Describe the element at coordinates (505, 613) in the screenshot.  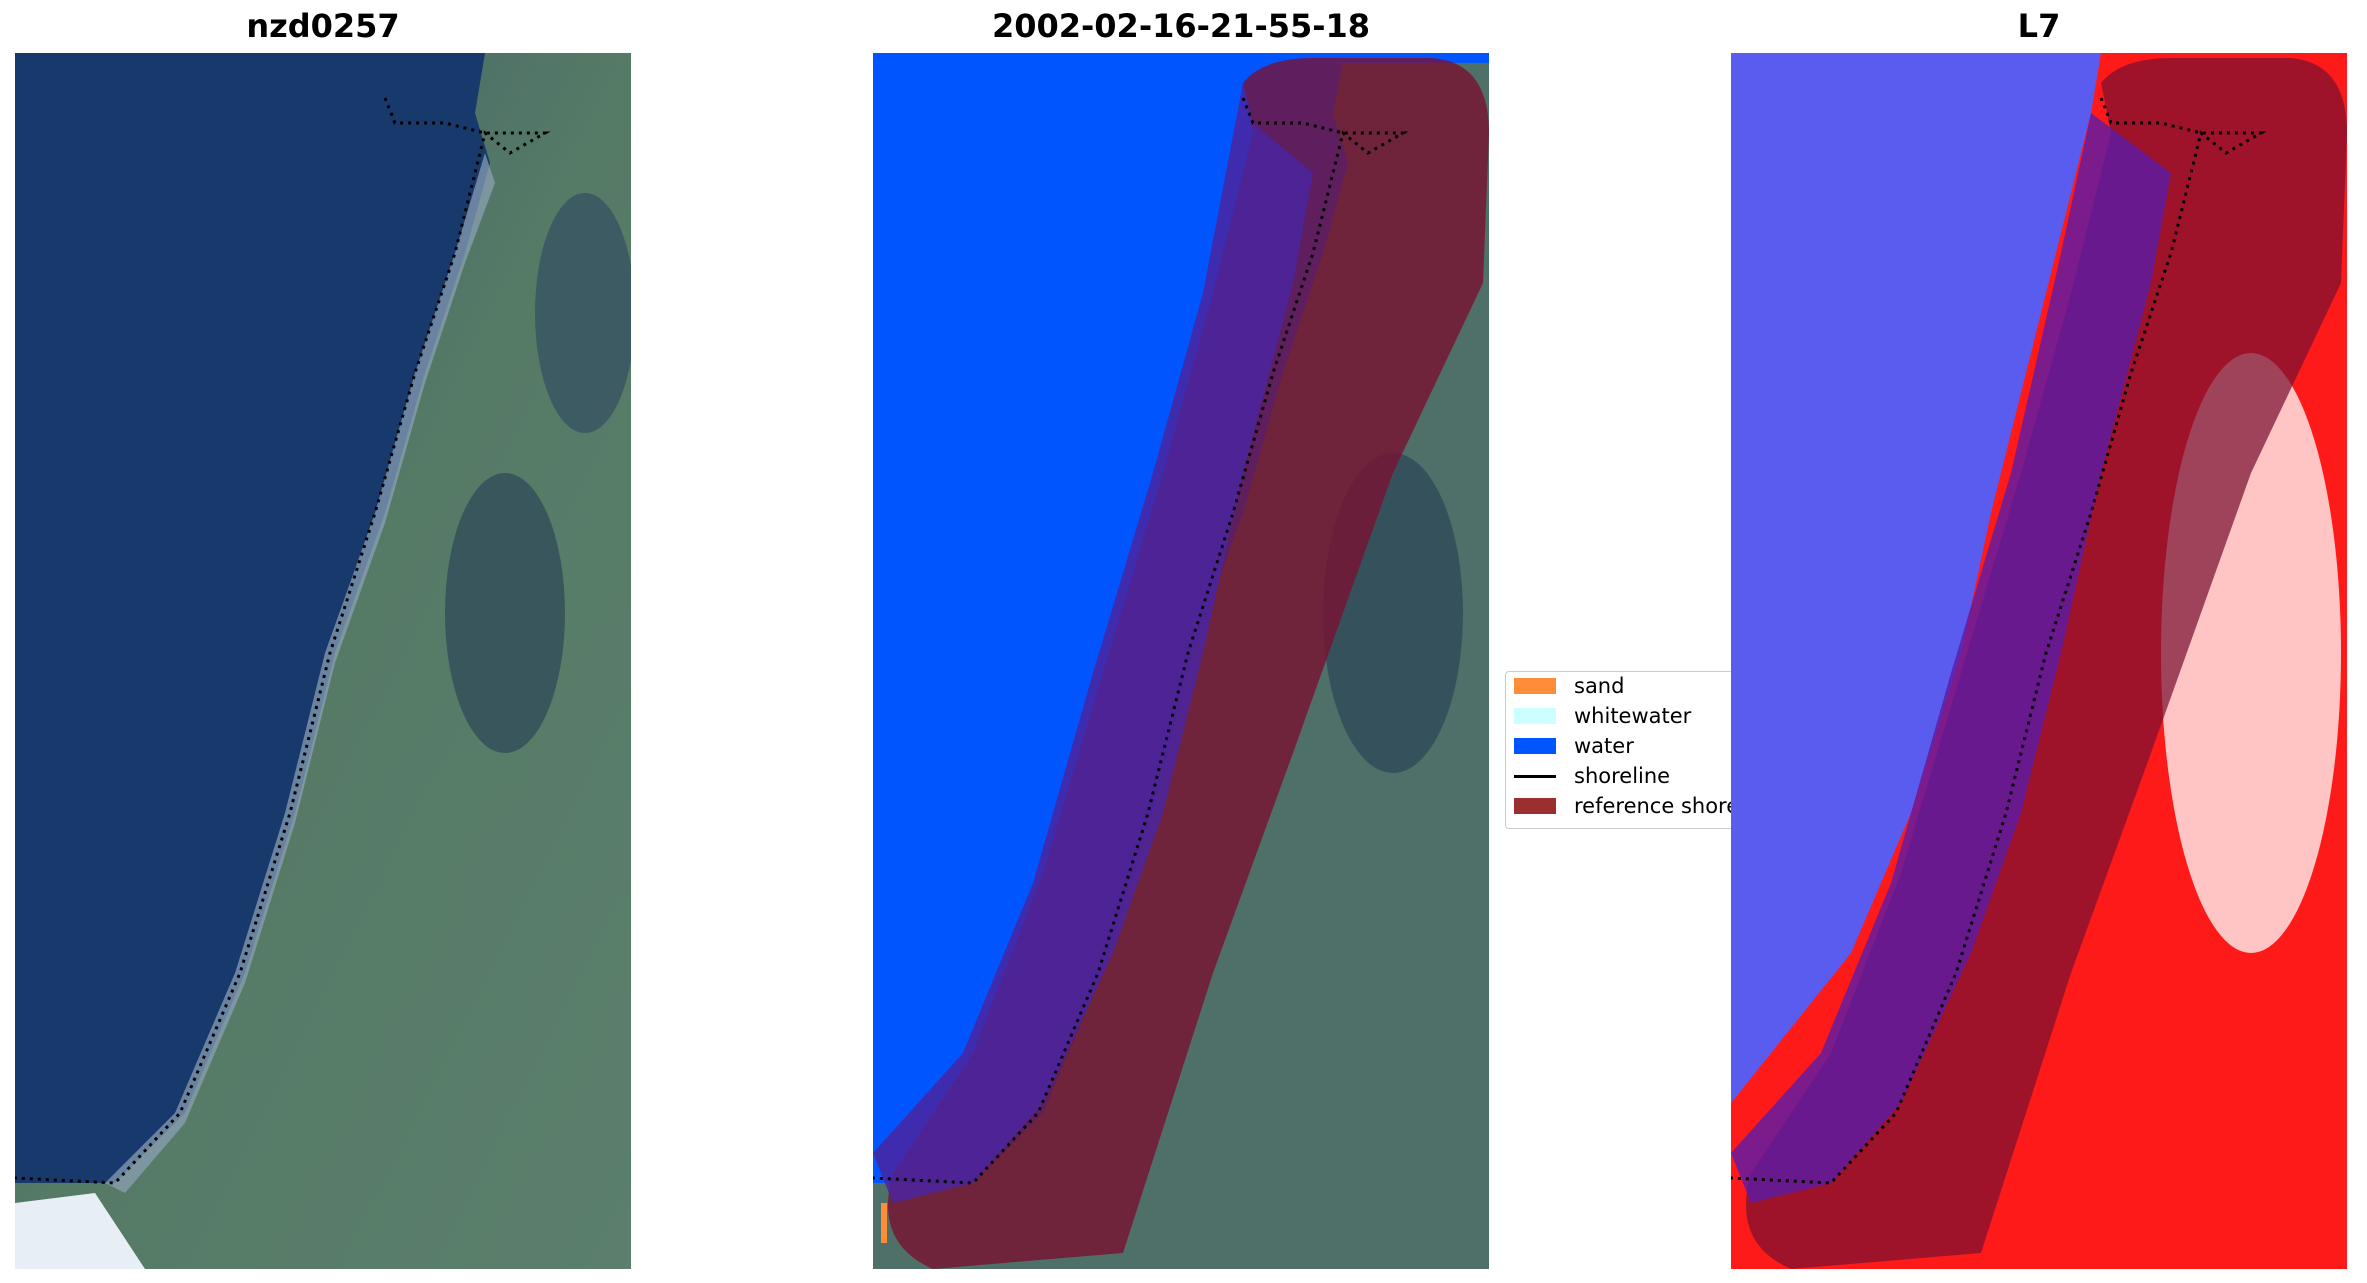
I see `dark-ridge` at that location.